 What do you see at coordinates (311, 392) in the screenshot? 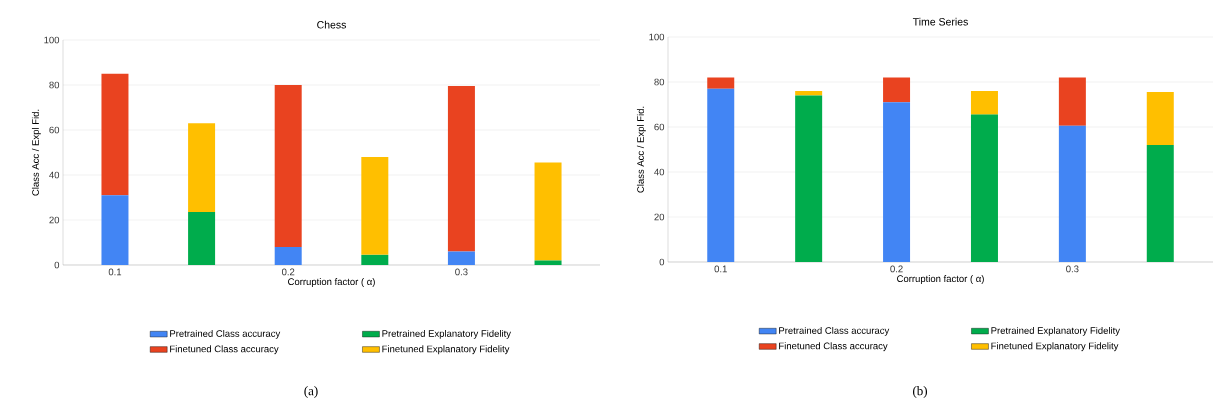
I see `text: (a)` at bounding box center [311, 392].